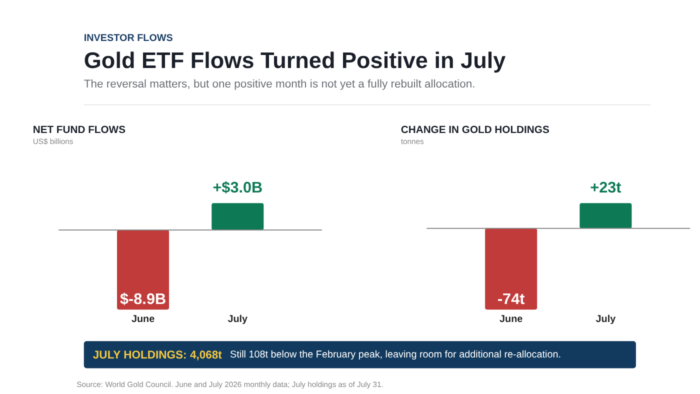  What do you see at coordinates (237, 187) in the screenshot?
I see `data-label: +$3.0B` at bounding box center [237, 187].